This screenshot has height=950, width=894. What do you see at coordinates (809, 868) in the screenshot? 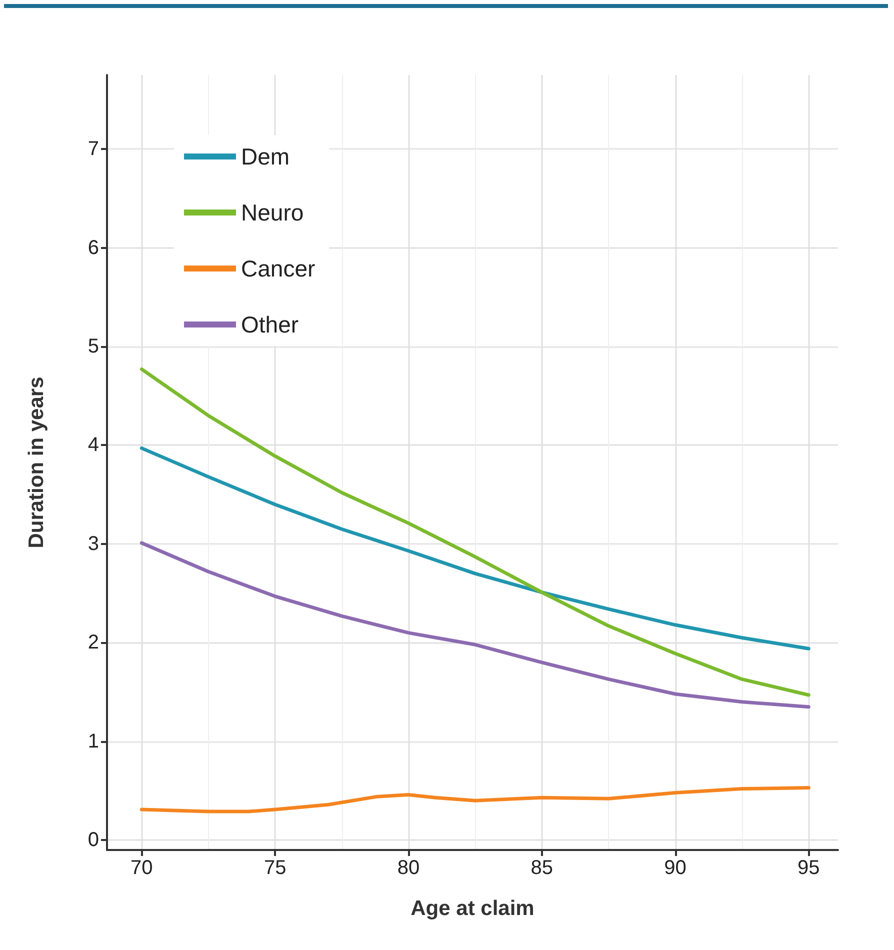
I see `x-tick-label: 95` at bounding box center [809, 868].